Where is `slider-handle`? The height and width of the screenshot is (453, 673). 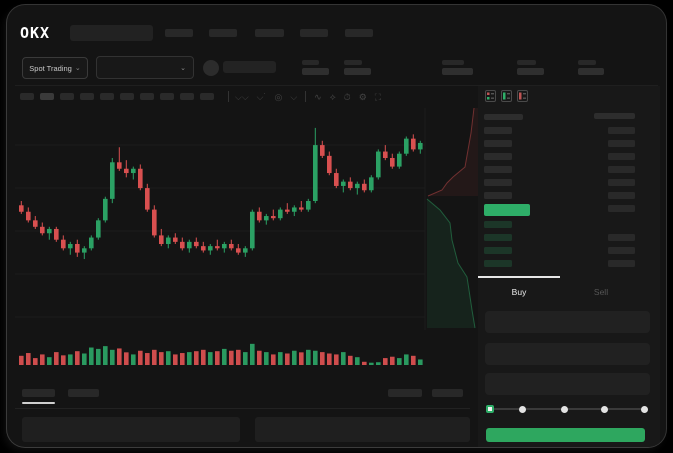
slider-handle is located at coordinates (490, 409).